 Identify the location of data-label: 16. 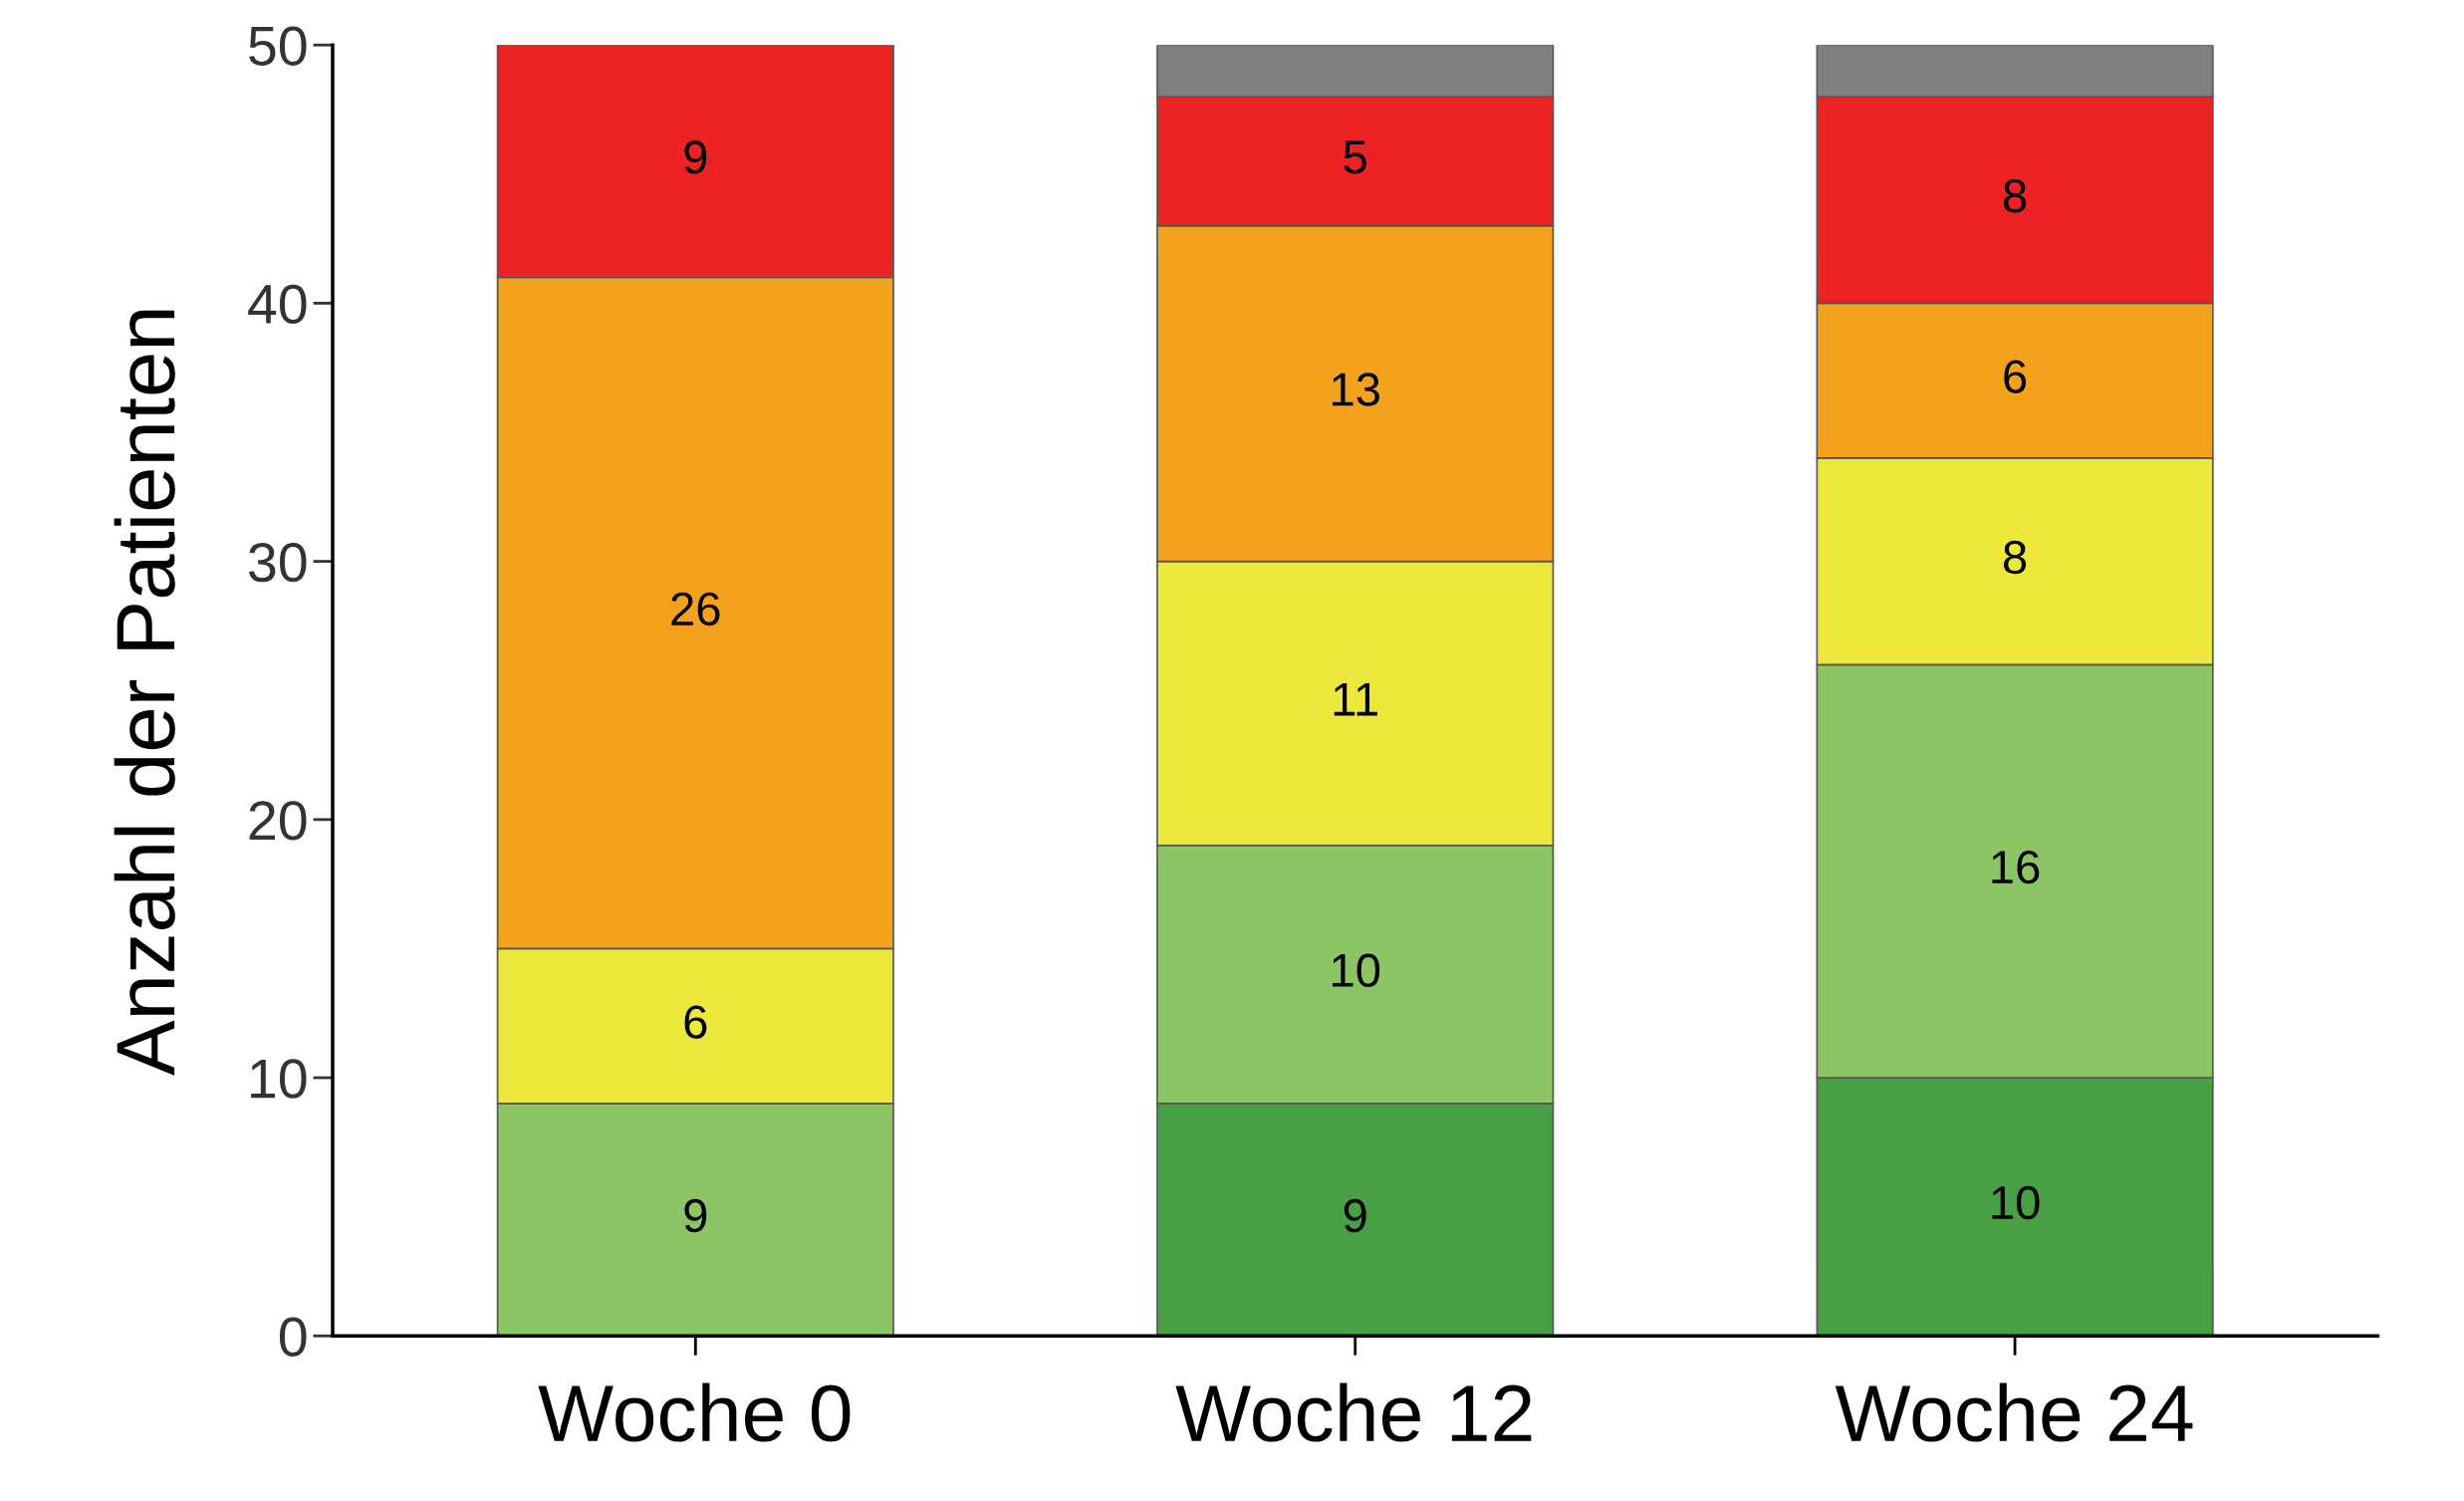
(2016, 867).